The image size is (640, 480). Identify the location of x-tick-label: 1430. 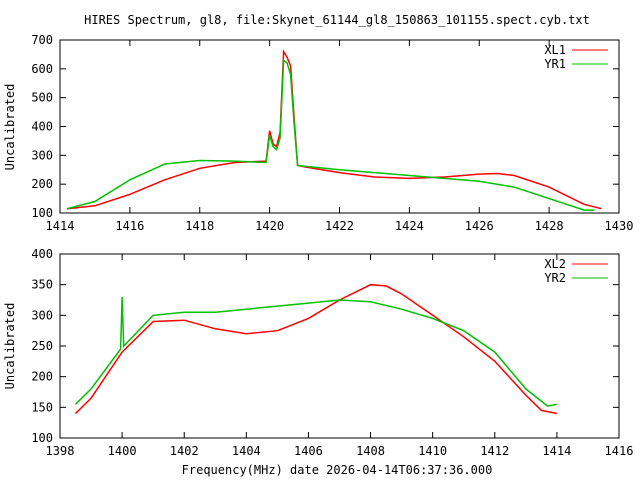
(619, 226).